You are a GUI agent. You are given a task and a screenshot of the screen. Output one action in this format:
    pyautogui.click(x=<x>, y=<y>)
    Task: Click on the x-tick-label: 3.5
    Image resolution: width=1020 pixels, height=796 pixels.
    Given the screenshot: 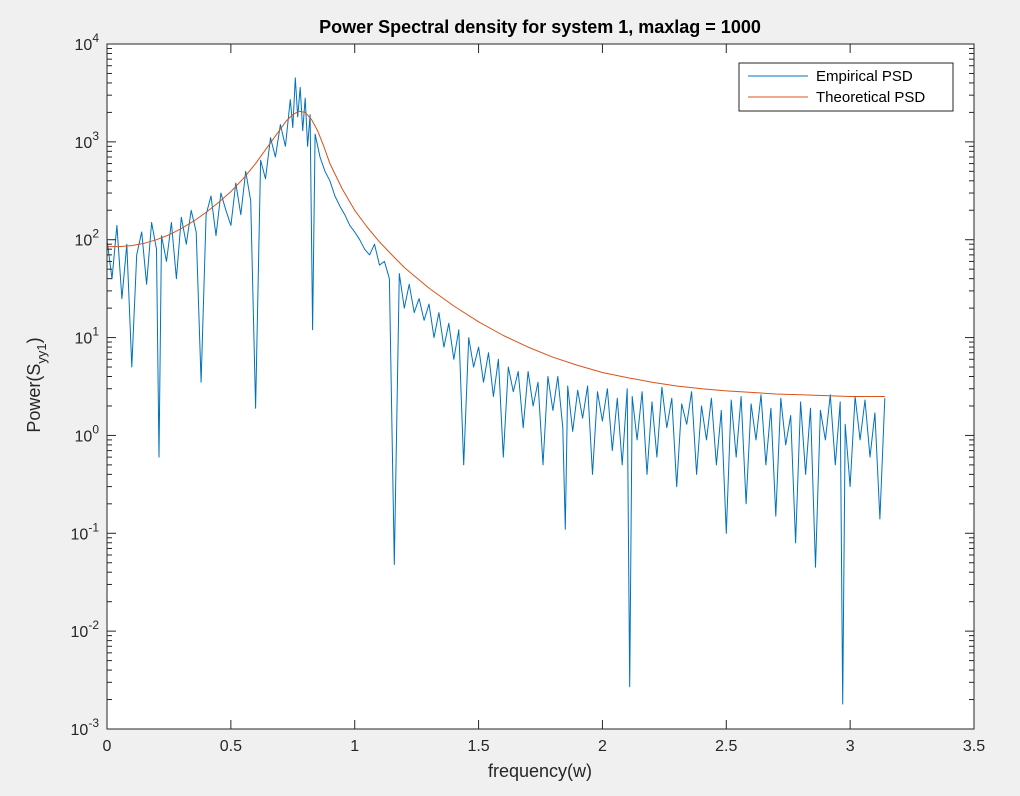 What is the action you would take?
    pyautogui.click(x=974, y=746)
    